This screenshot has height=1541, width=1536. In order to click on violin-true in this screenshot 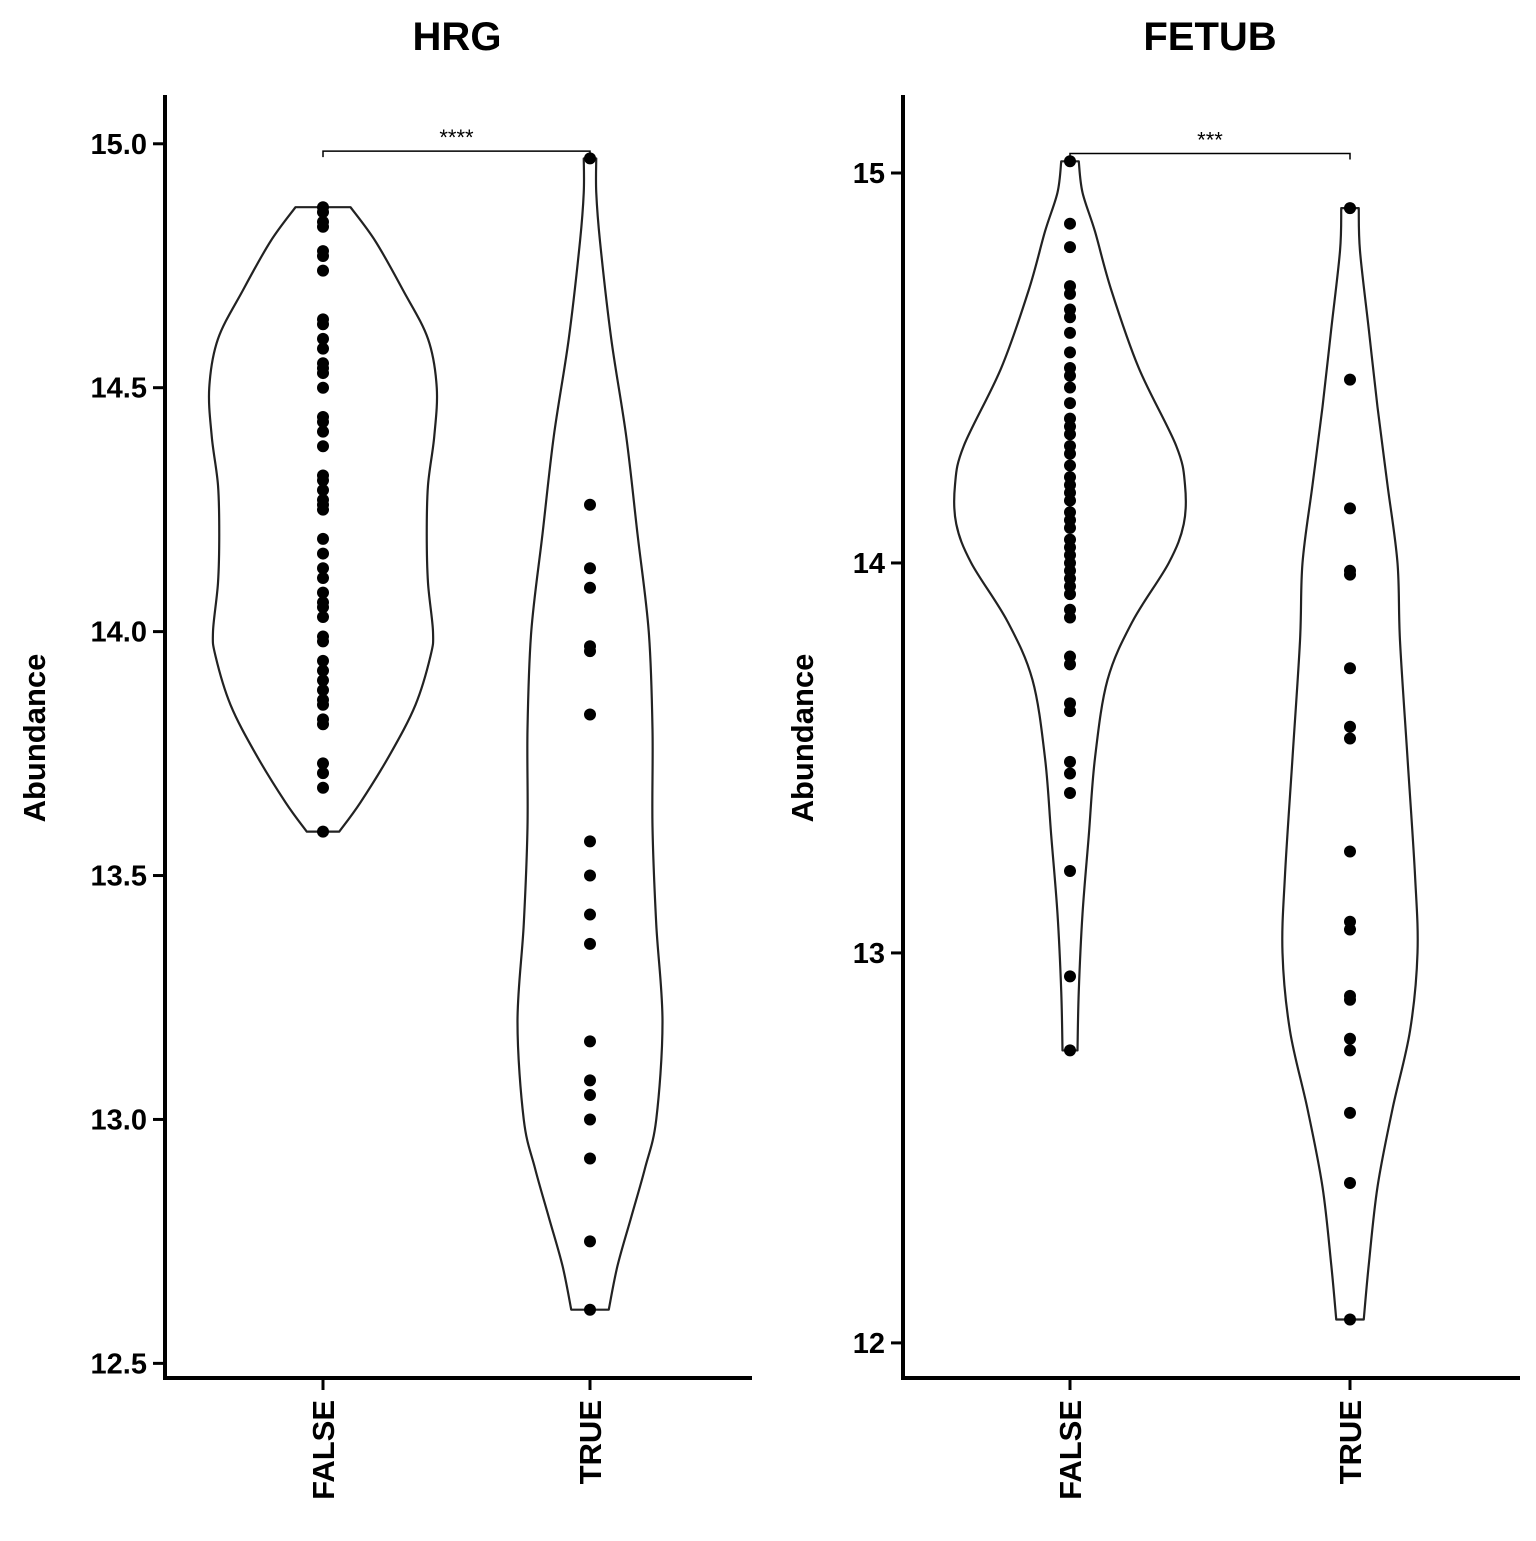, I will do `click(1350, 763)`.